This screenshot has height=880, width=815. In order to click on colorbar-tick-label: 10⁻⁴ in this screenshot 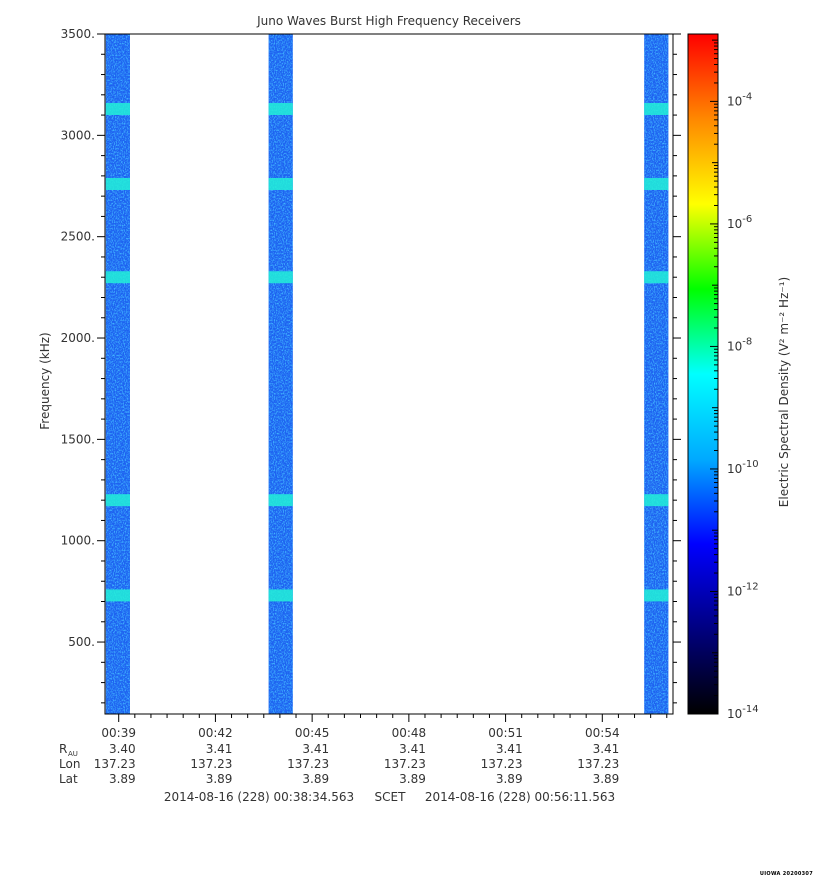, I will do `click(739, 99)`.